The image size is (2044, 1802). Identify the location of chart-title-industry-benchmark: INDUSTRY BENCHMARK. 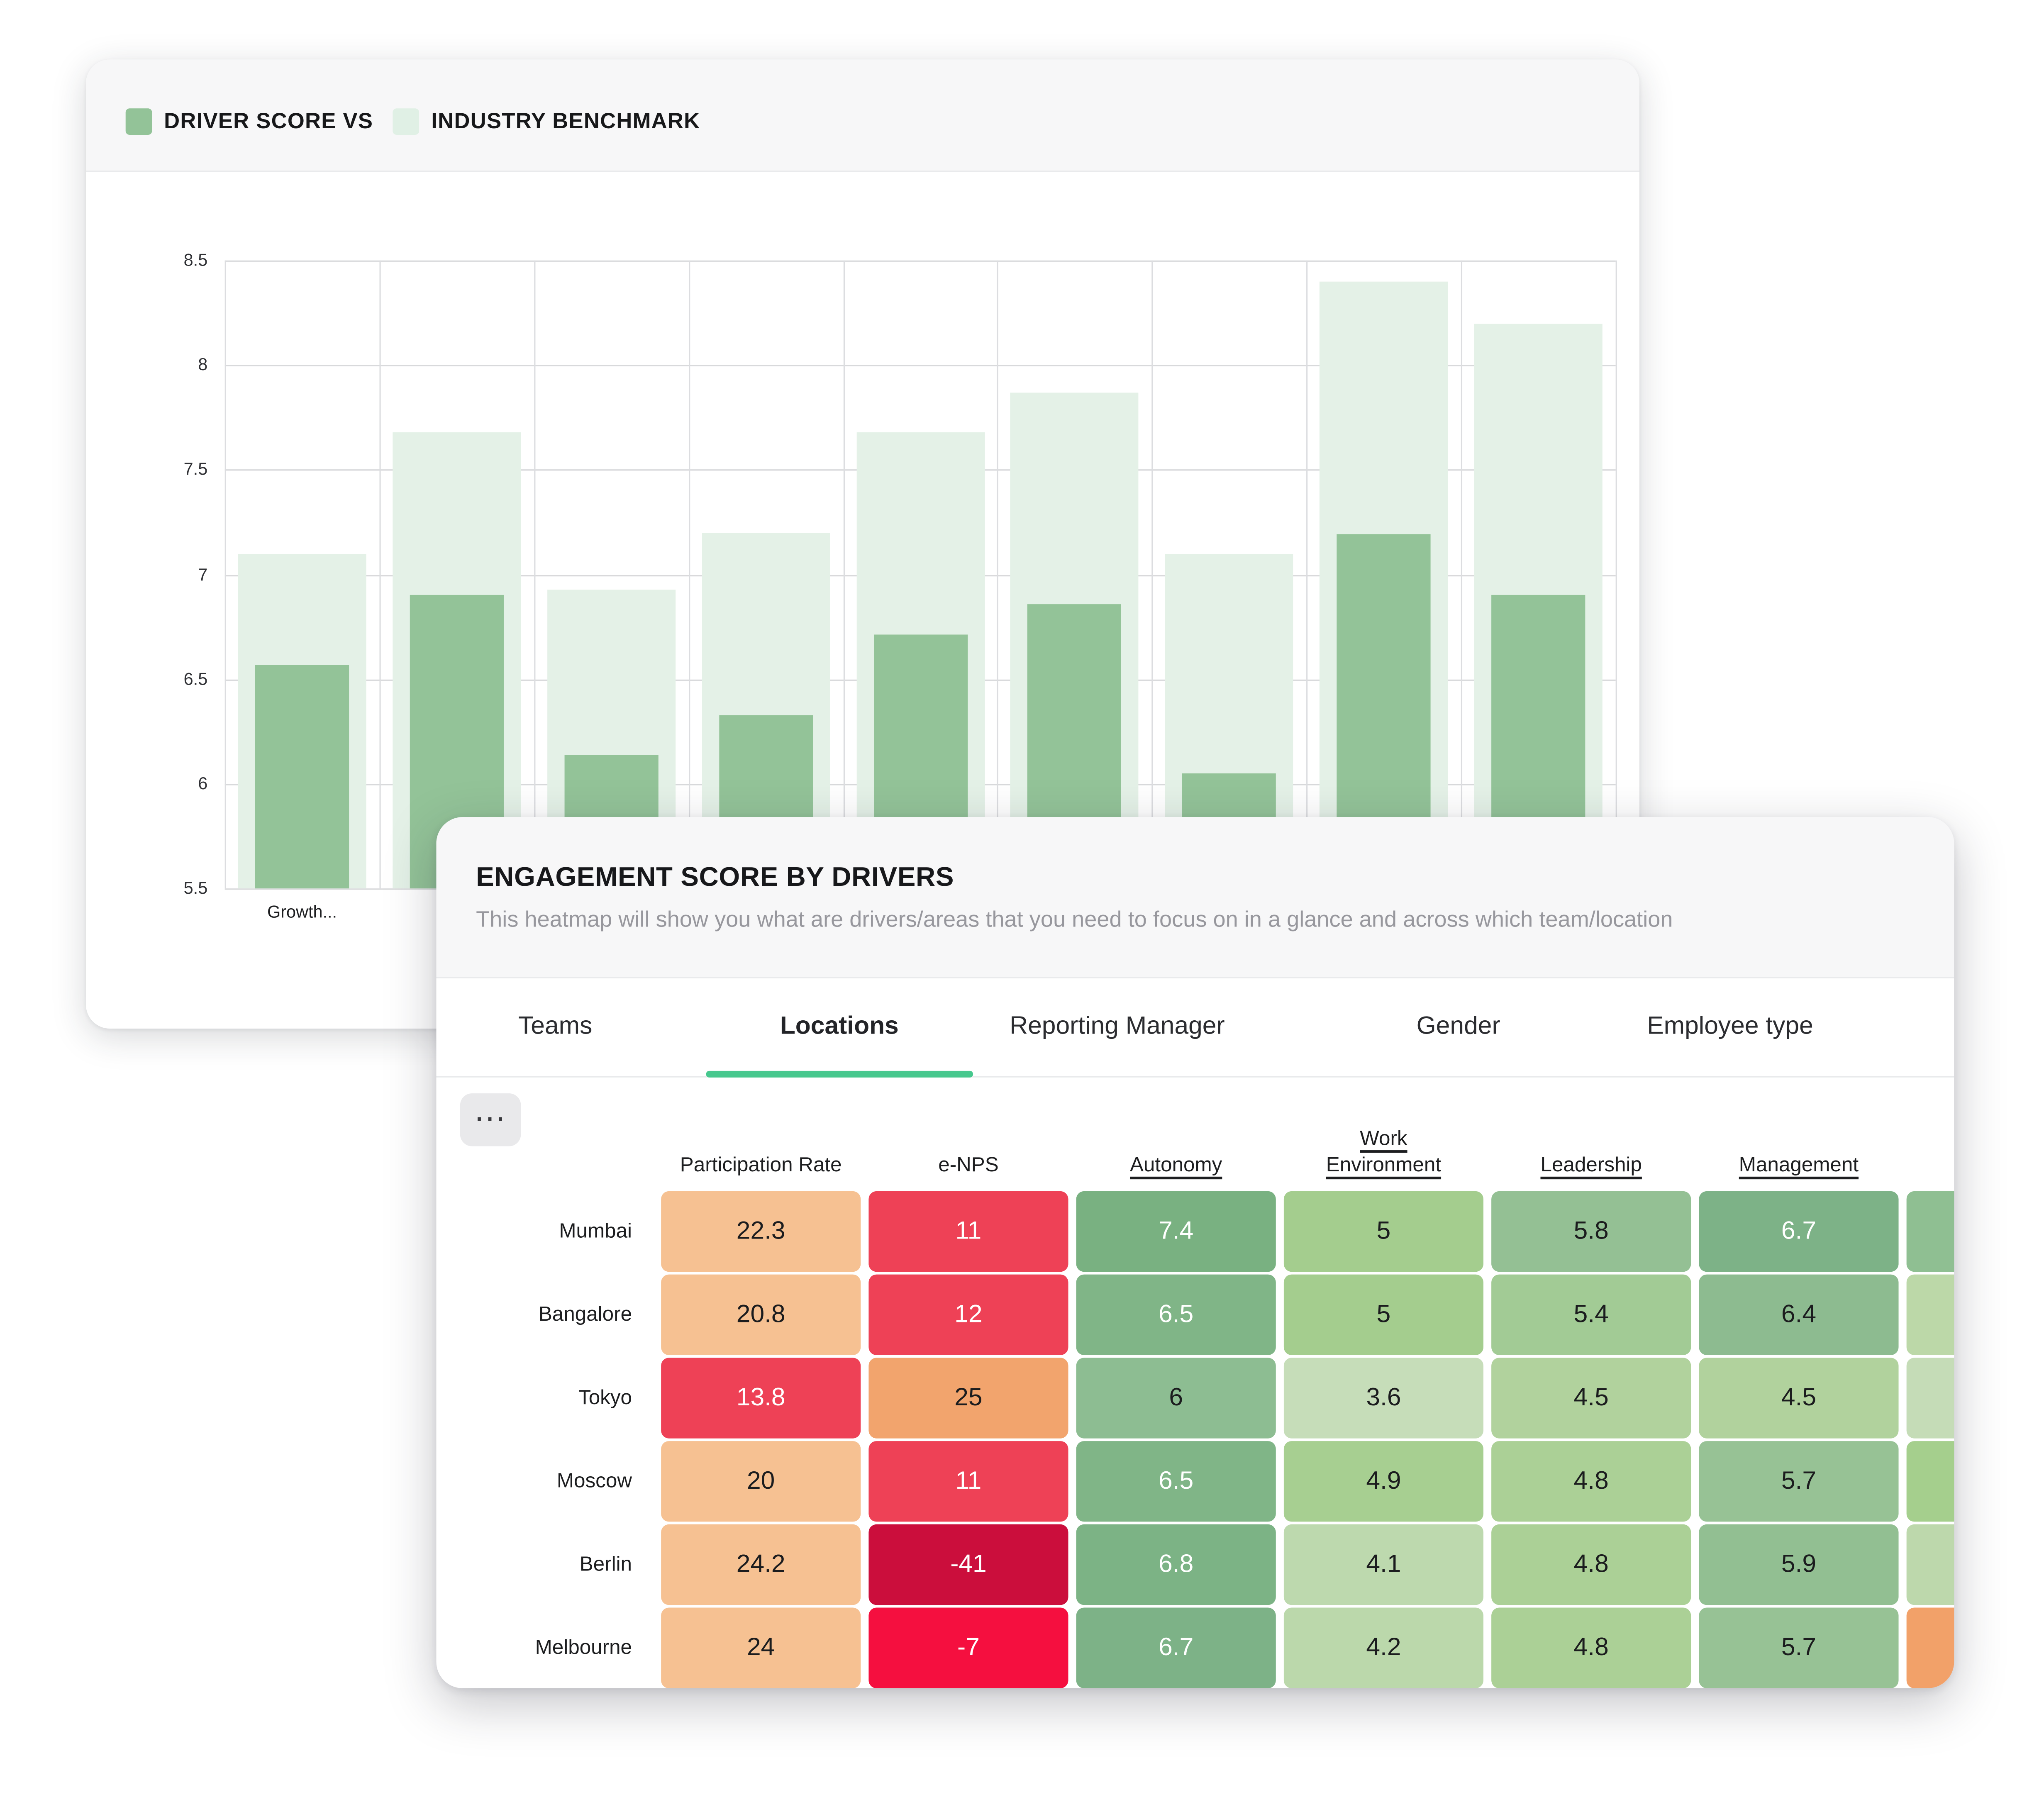
(565, 121).